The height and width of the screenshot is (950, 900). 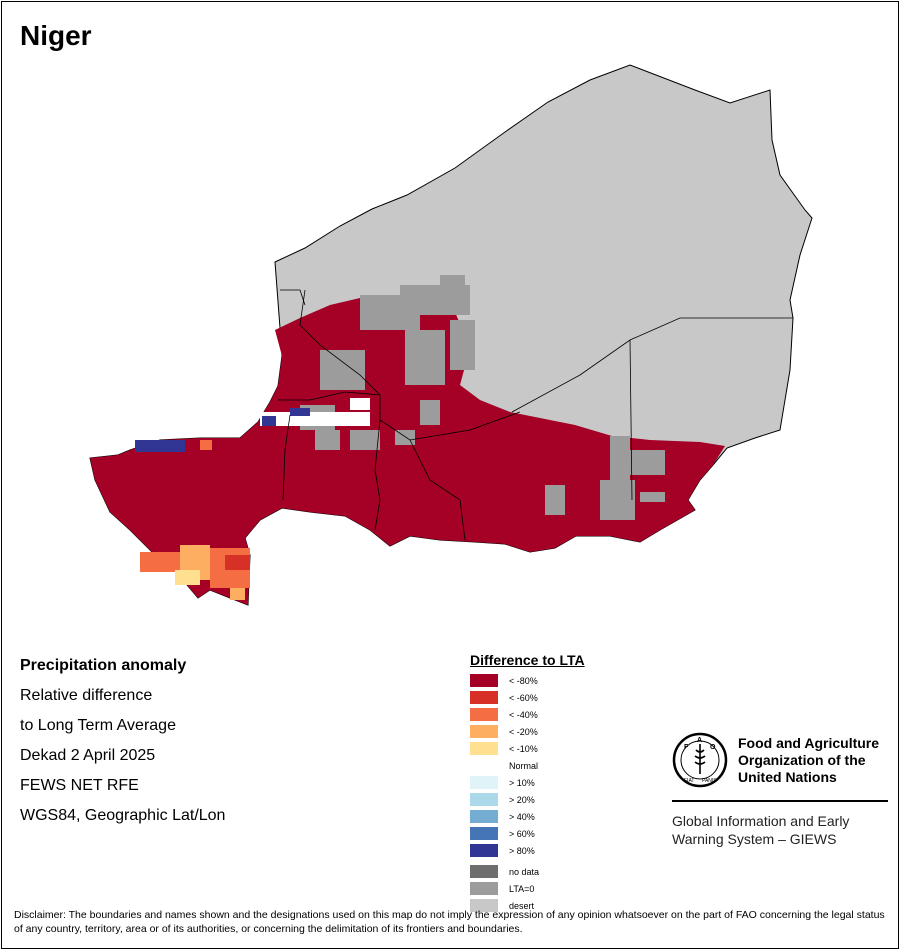 What do you see at coordinates (522, 834) in the screenshot?
I see `legend-label: > 60%` at bounding box center [522, 834].